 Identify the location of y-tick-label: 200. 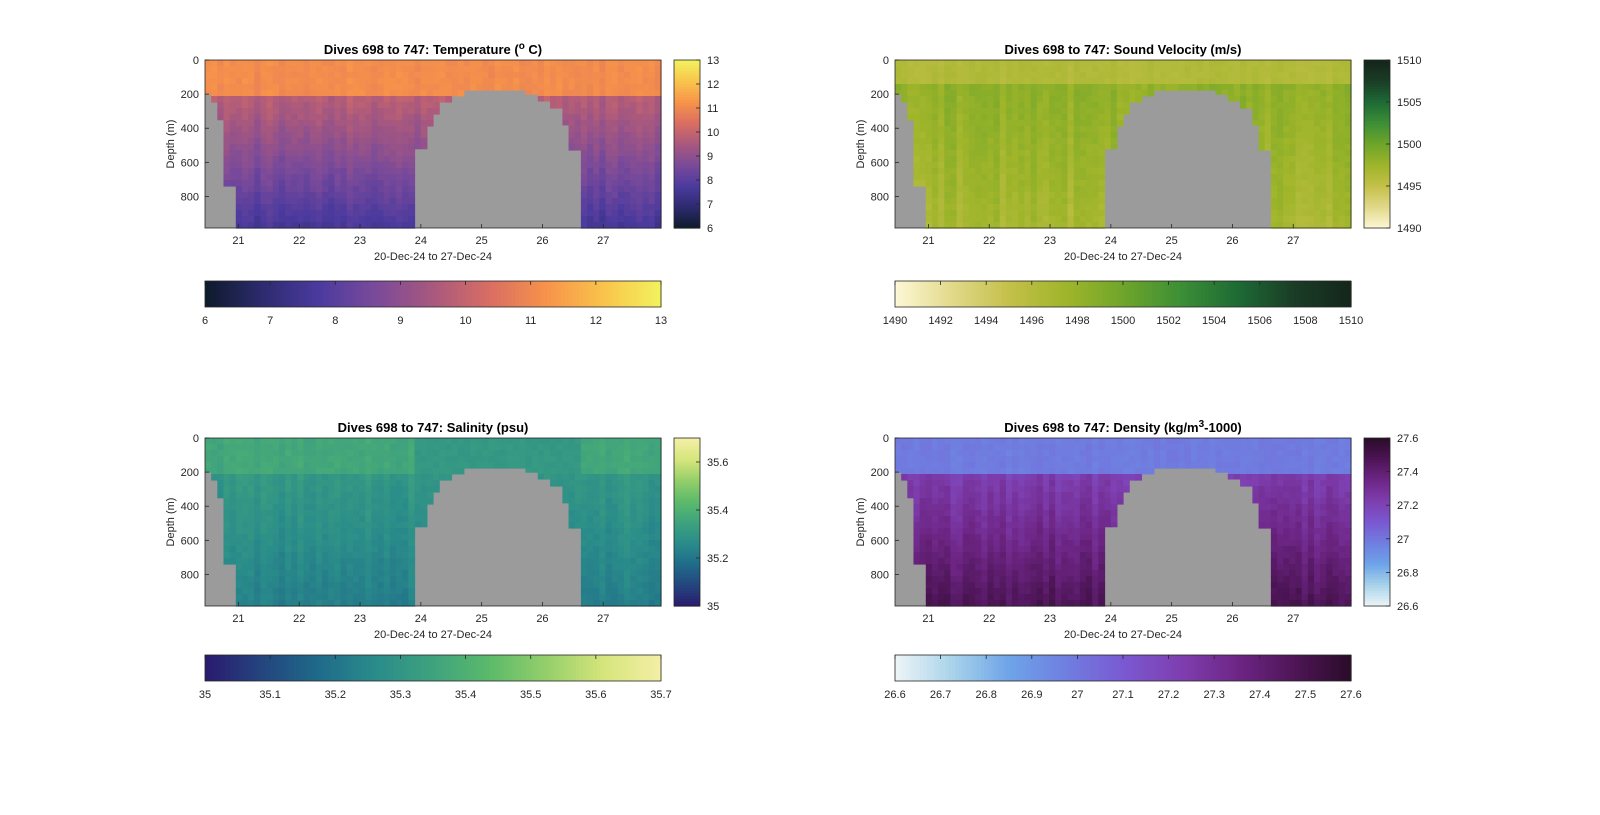
(190, 95).